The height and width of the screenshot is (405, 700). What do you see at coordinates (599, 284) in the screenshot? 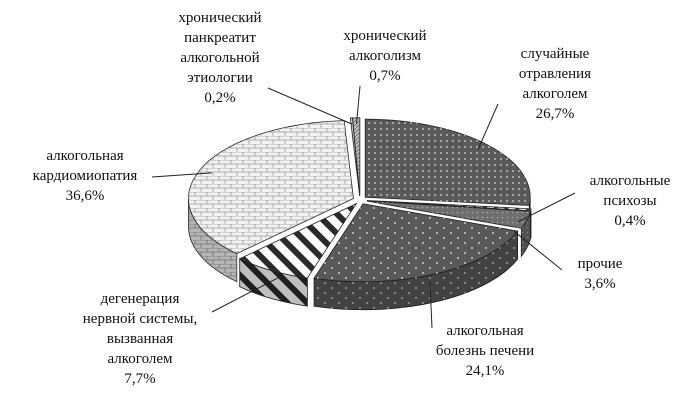
I see `value-label: 3,6%` at bounding box center [599, 284].